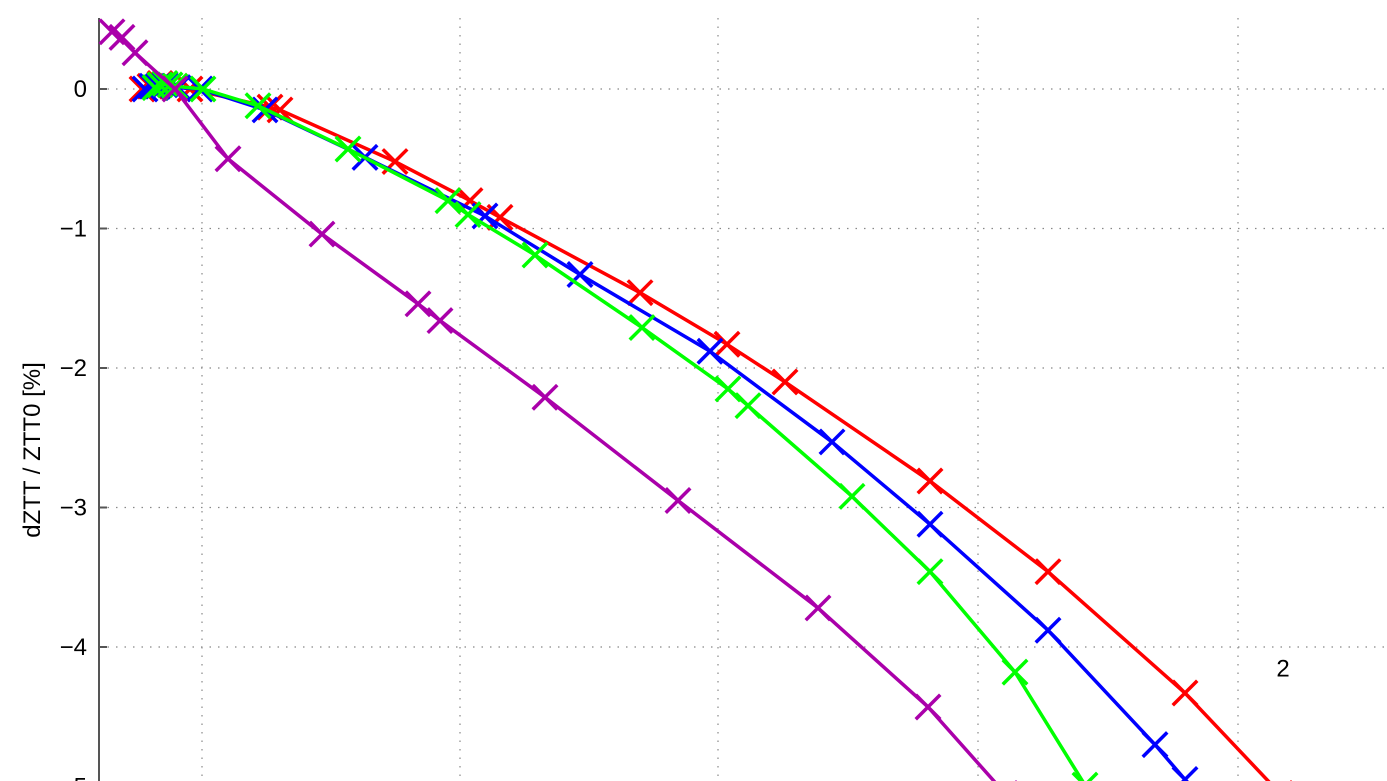 This screenshot has width=1387, height=781. What do you see at coordinates (80, 89) in the screenshot?
I see `y-tick-label: 0` at bounding box center [80, 89].